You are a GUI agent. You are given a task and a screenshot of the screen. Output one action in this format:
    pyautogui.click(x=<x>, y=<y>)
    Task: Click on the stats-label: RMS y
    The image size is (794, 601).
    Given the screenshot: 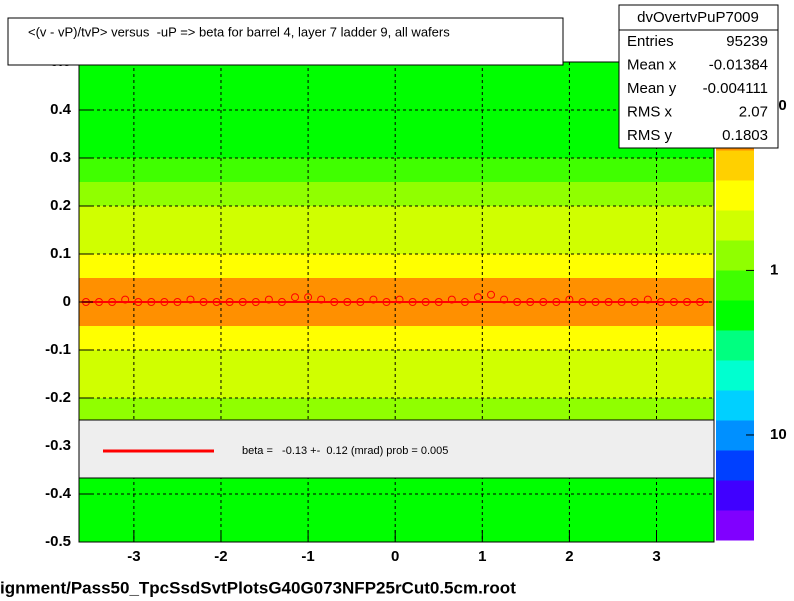 What is the action you would take?
    pyautogui.click(x=650, y=135)
    